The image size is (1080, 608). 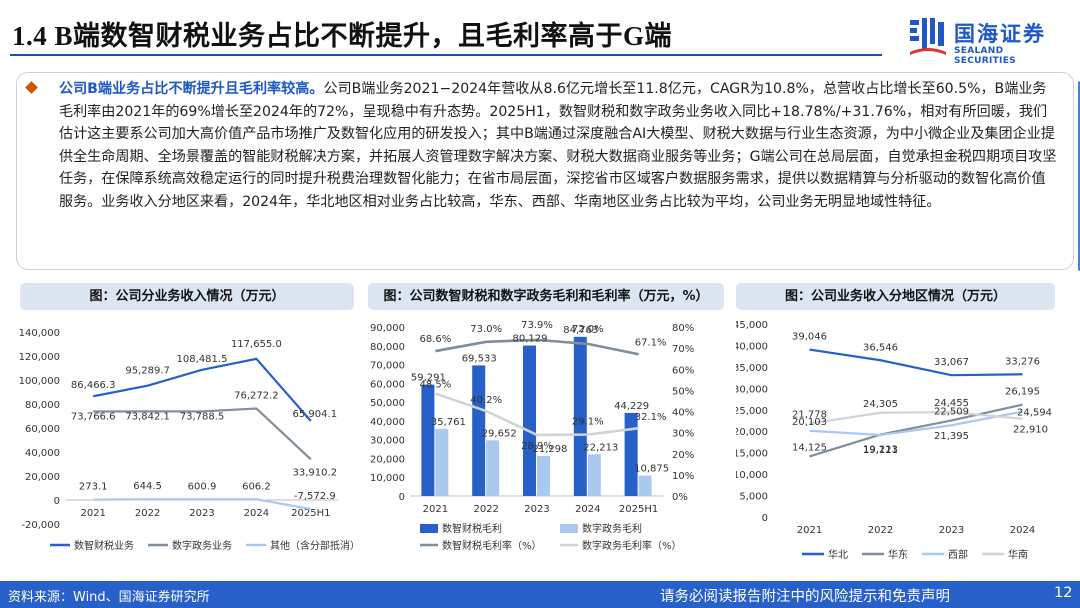 I want to click on y-tick-label: 90,000, so click(x=387, y=328).